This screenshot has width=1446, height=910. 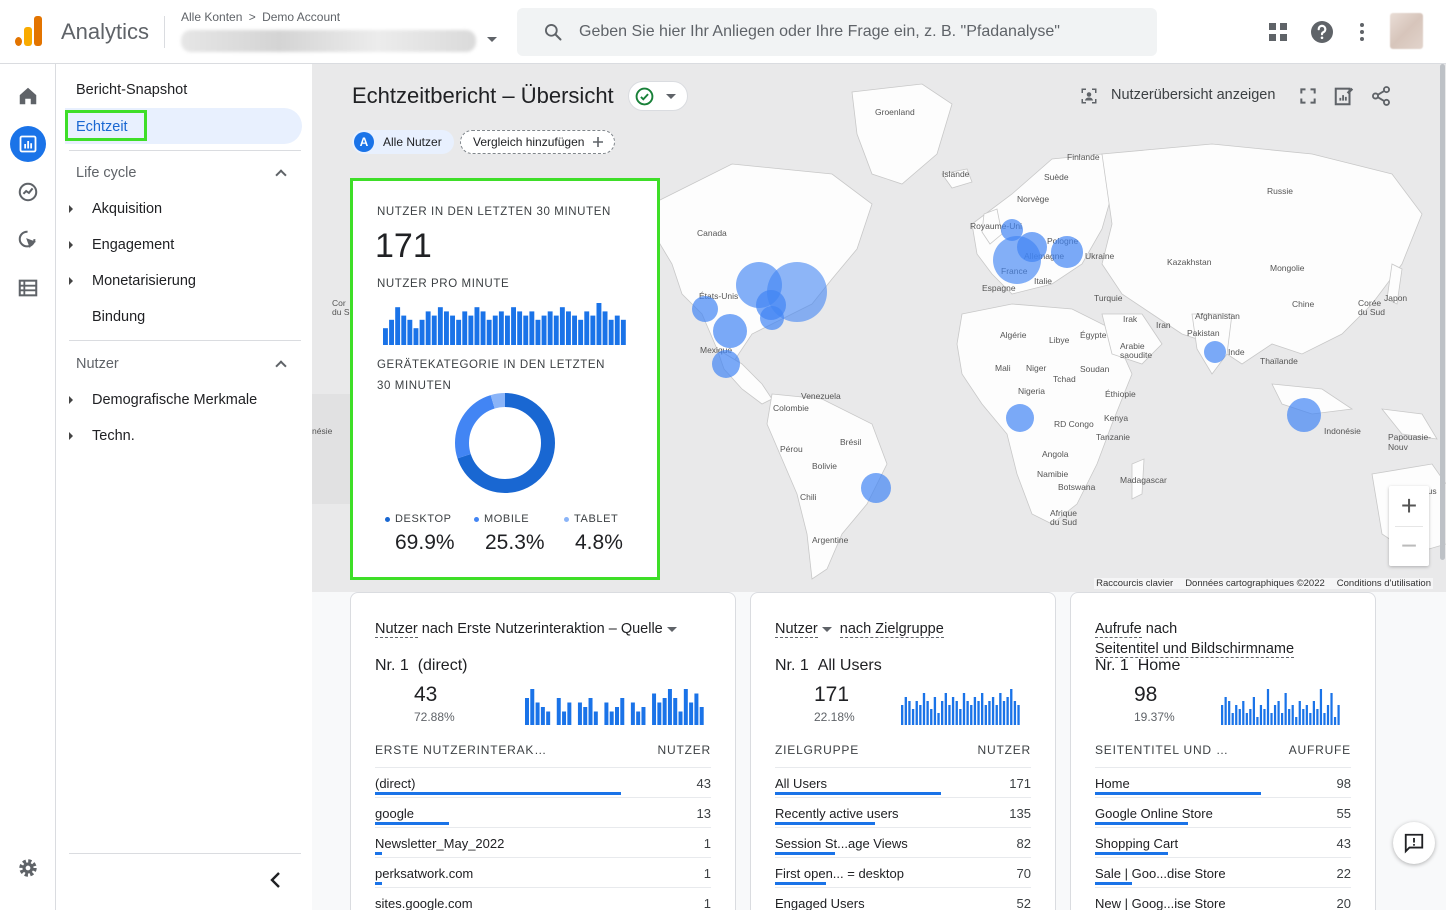 I want to click on table-row: Engaged Users 52, so click(x=903, y=898).